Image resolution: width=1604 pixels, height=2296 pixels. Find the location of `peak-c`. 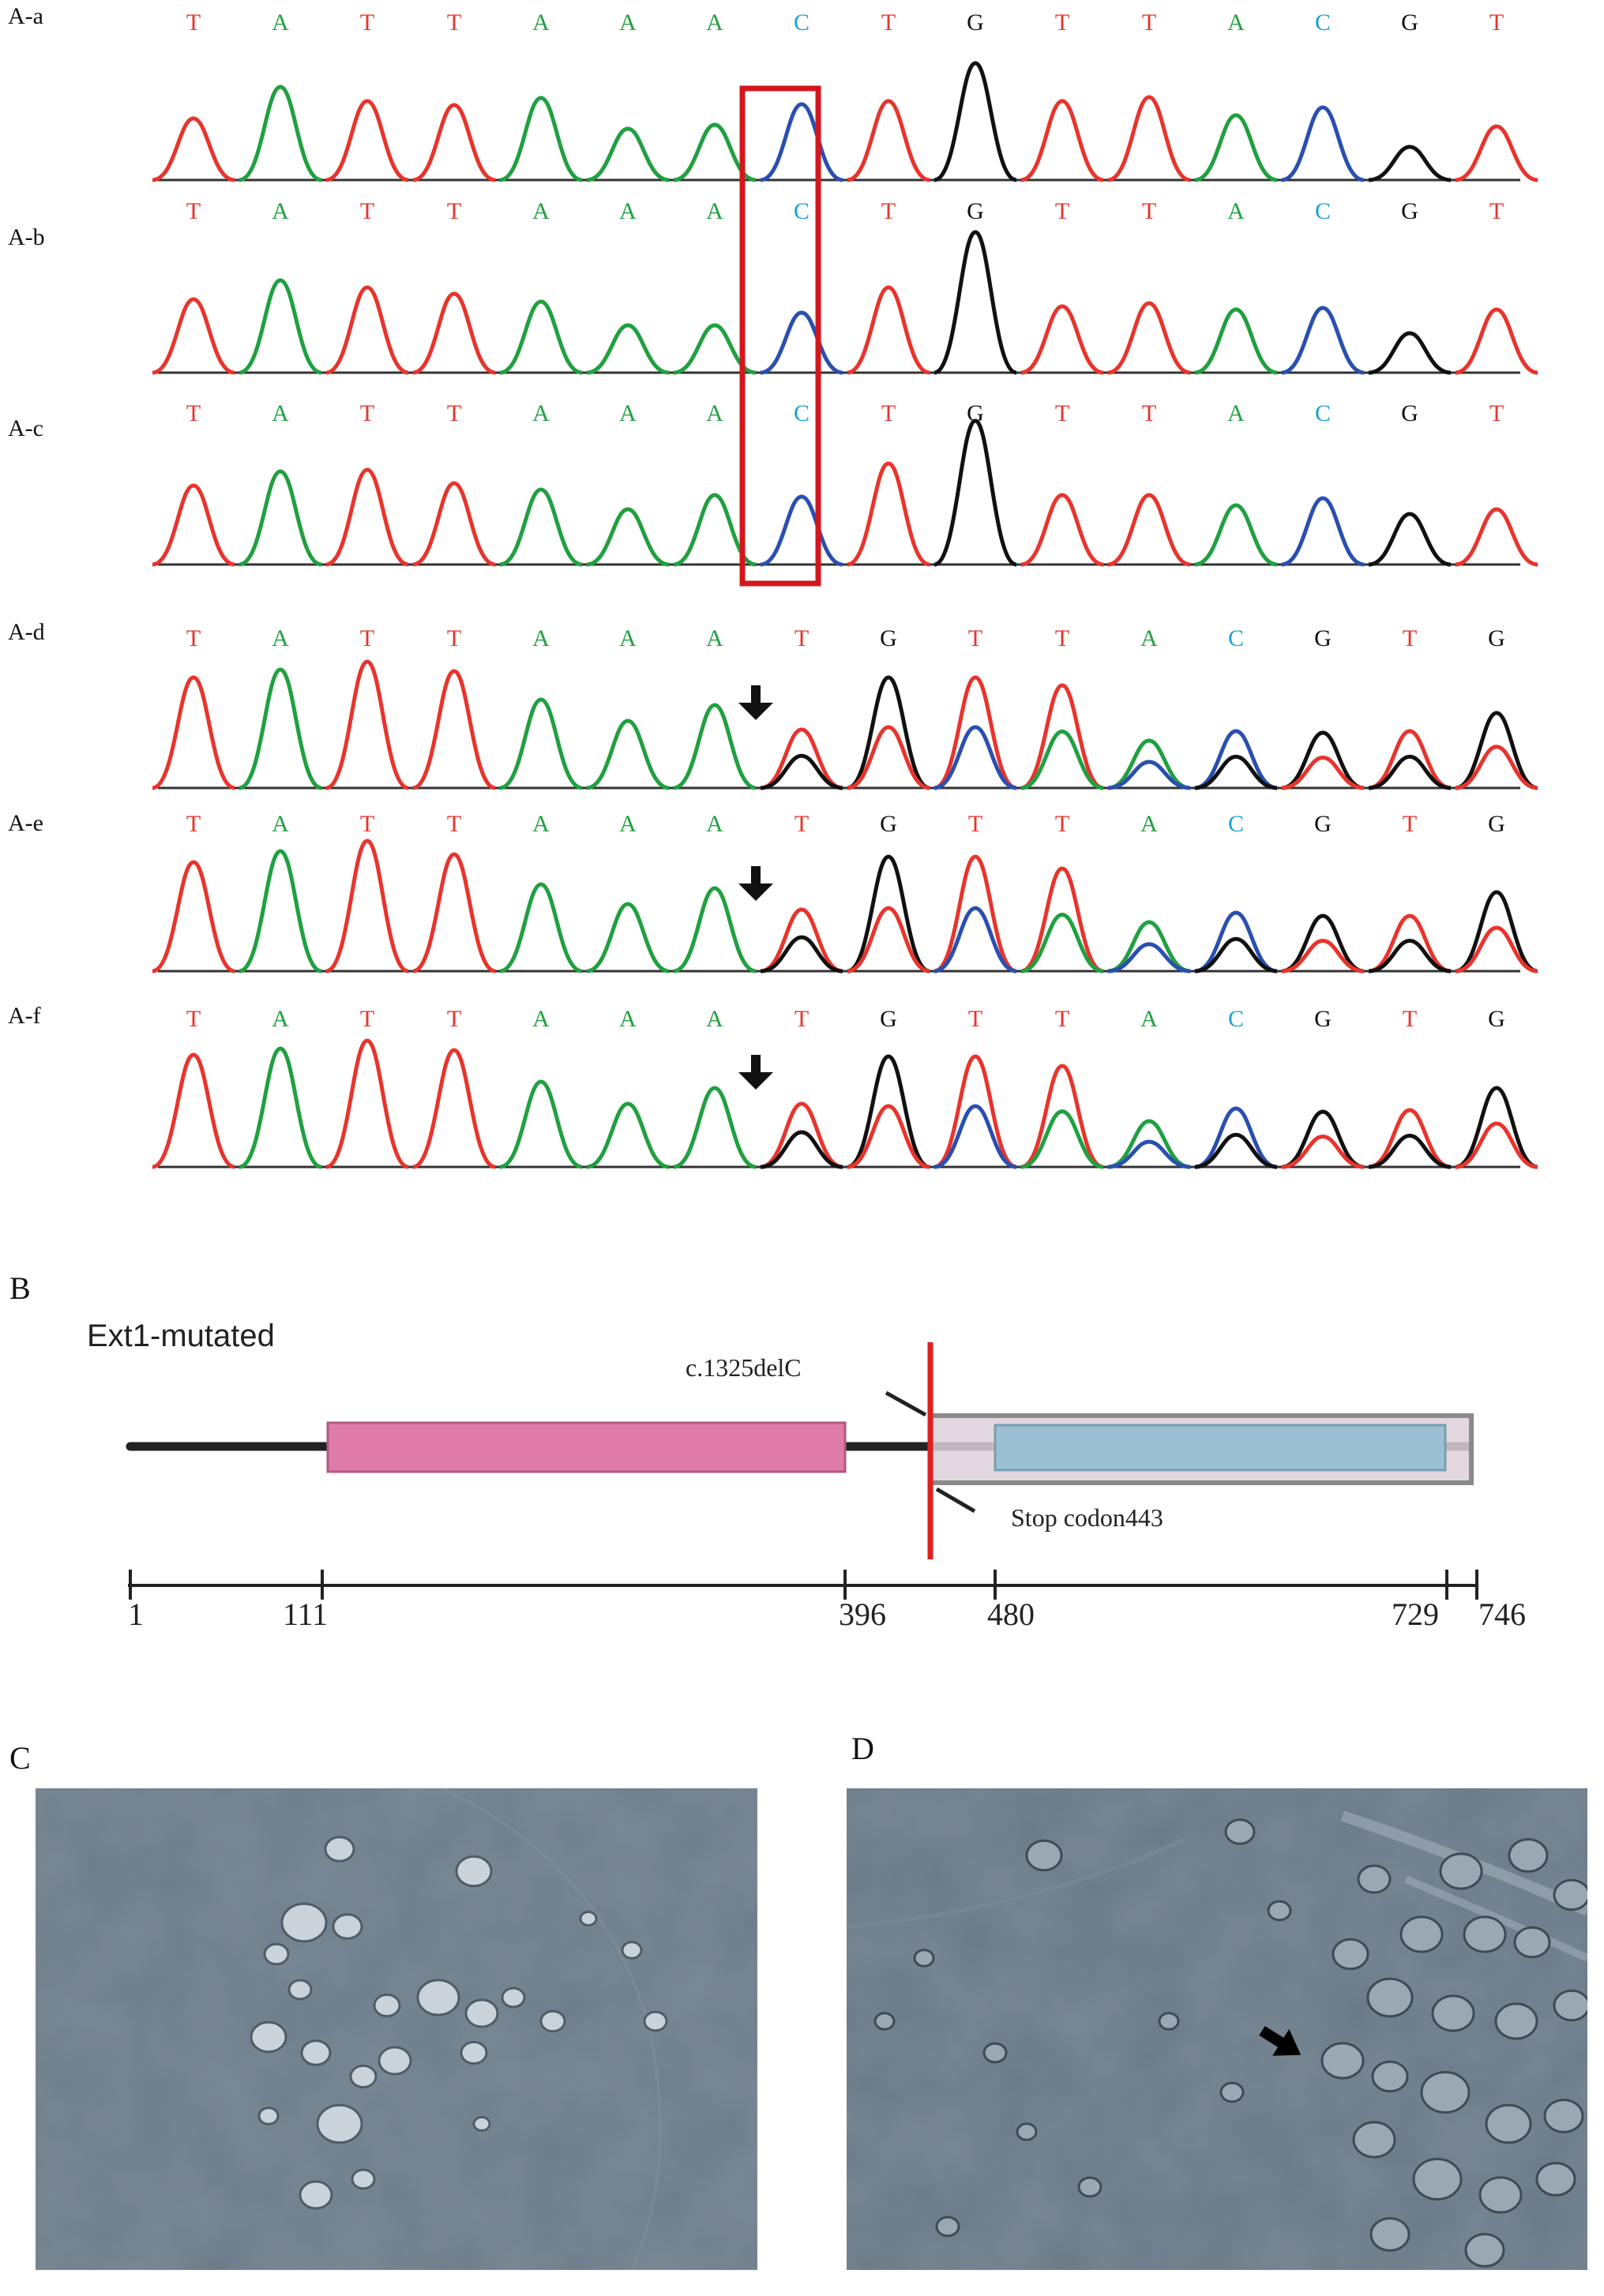

peak-c is located at coordinates (1323, 531).